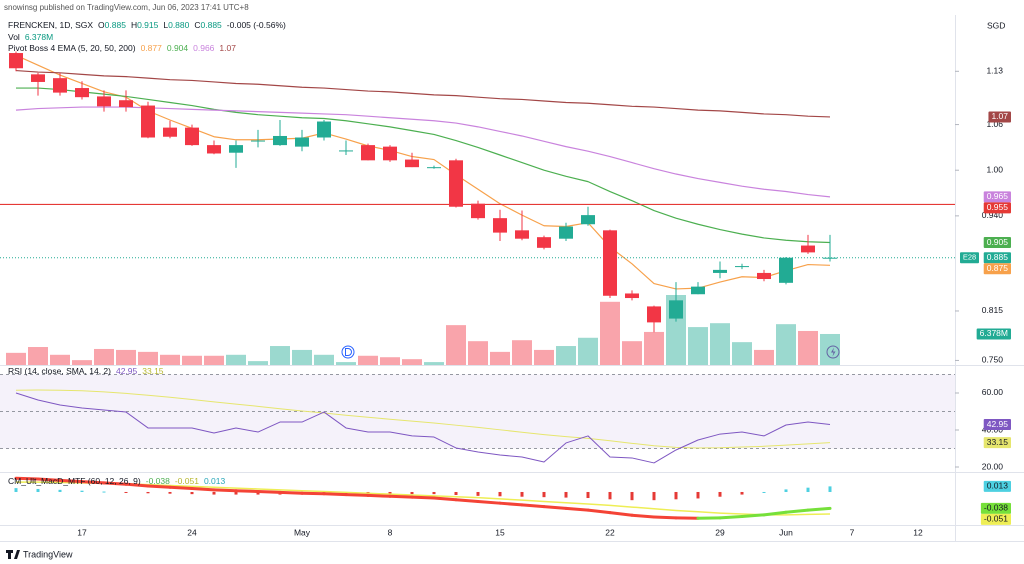  Describe the element at coordinates (610, 532) in the screenshot. I see `x-tick-label: 22` at that location.